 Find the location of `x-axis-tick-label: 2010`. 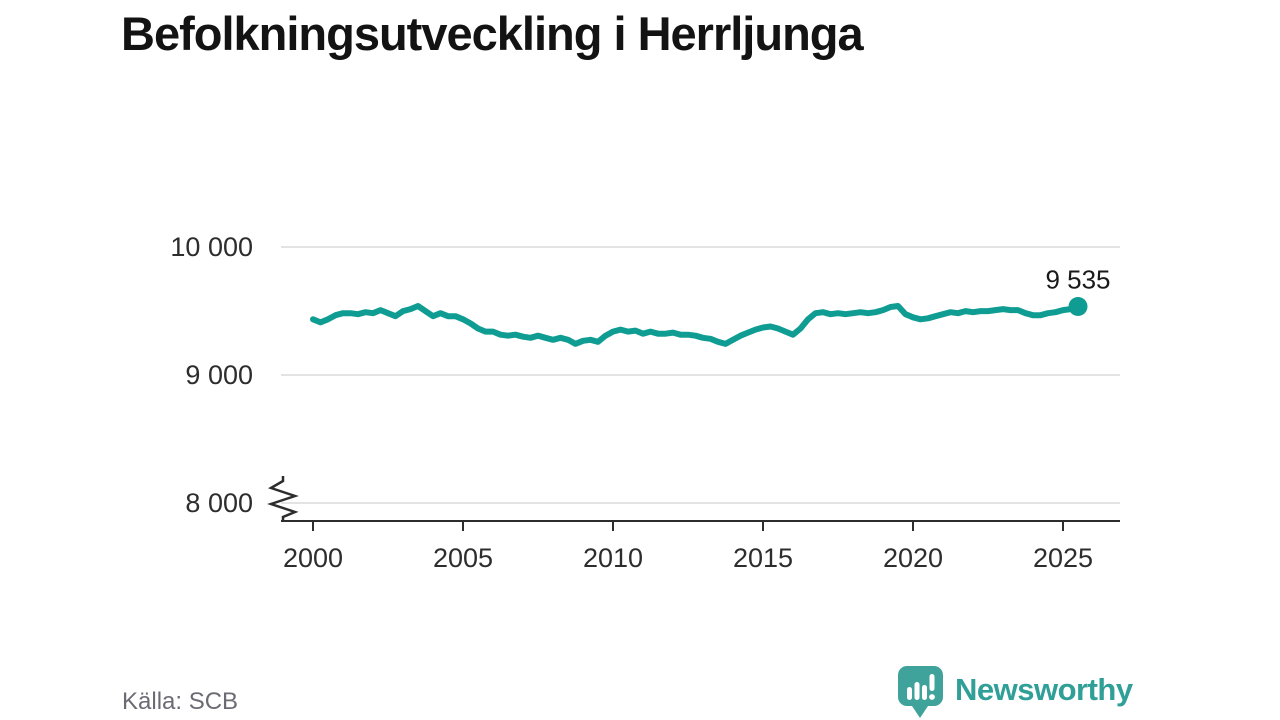

x-axis-tick-label: 2010 is located at coordinates (613, 558).